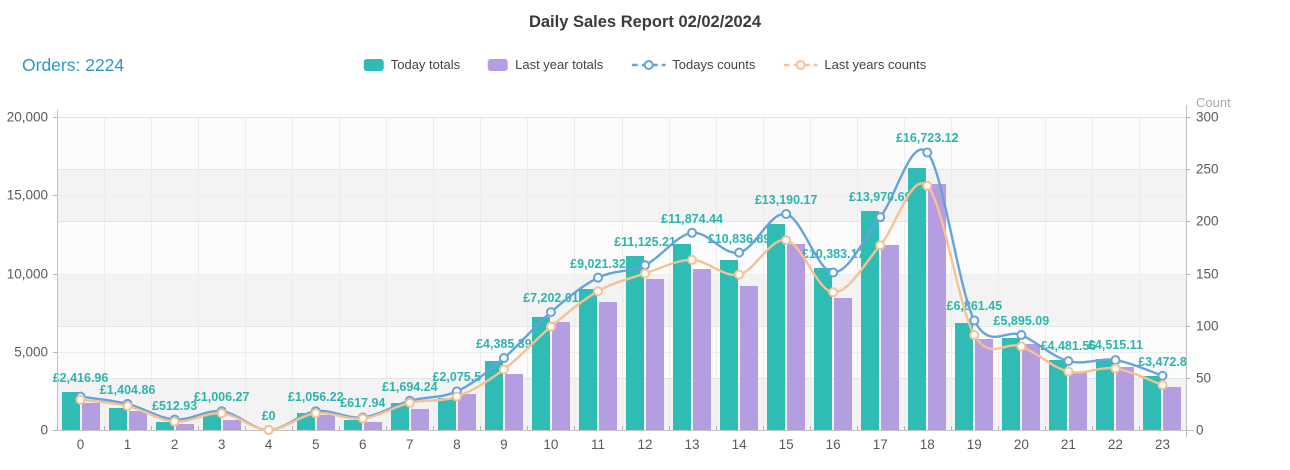  What do you see at coordinates (1207, 169) in the screenshot?
I see `right-axis-tick-label: 250` at bounding box center [1207, 169].